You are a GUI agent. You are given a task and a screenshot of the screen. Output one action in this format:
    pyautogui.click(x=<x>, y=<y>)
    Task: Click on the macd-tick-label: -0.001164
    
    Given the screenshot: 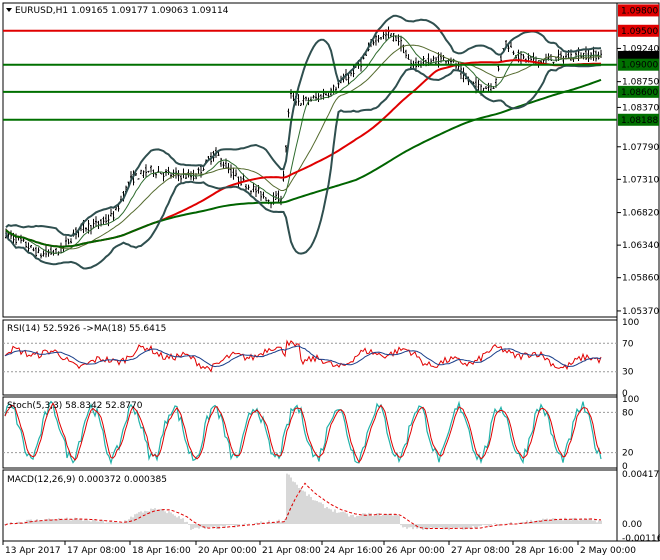 What is the action you would take?
    pyautogui.click(x=641, y=539)
    